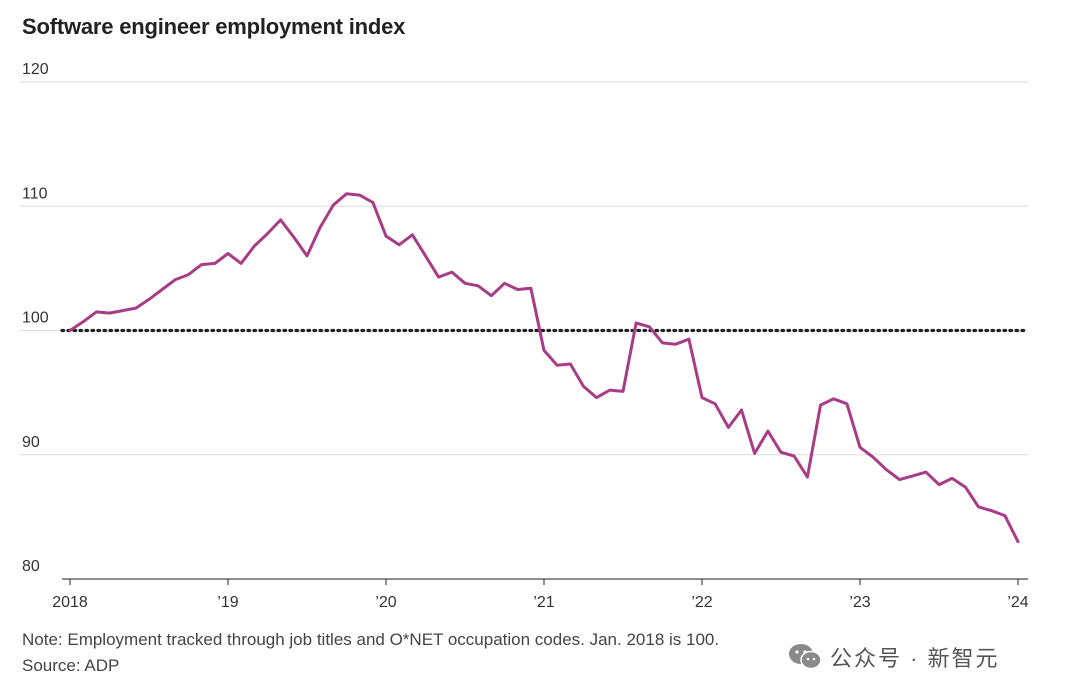 This screenshot has width=1080, height=698. Describe the element at coordinates (701, 602) in the screenshot. I see `x-tick-label: ’22` at that location.